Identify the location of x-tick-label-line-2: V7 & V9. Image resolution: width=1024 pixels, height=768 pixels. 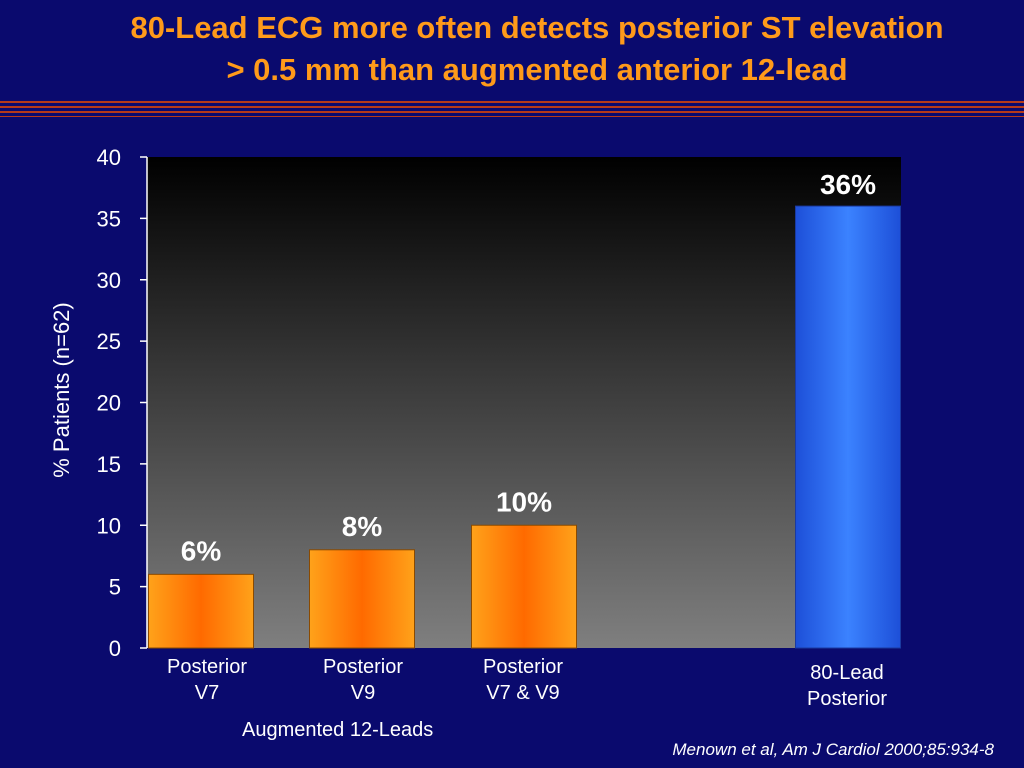
(523, 693).